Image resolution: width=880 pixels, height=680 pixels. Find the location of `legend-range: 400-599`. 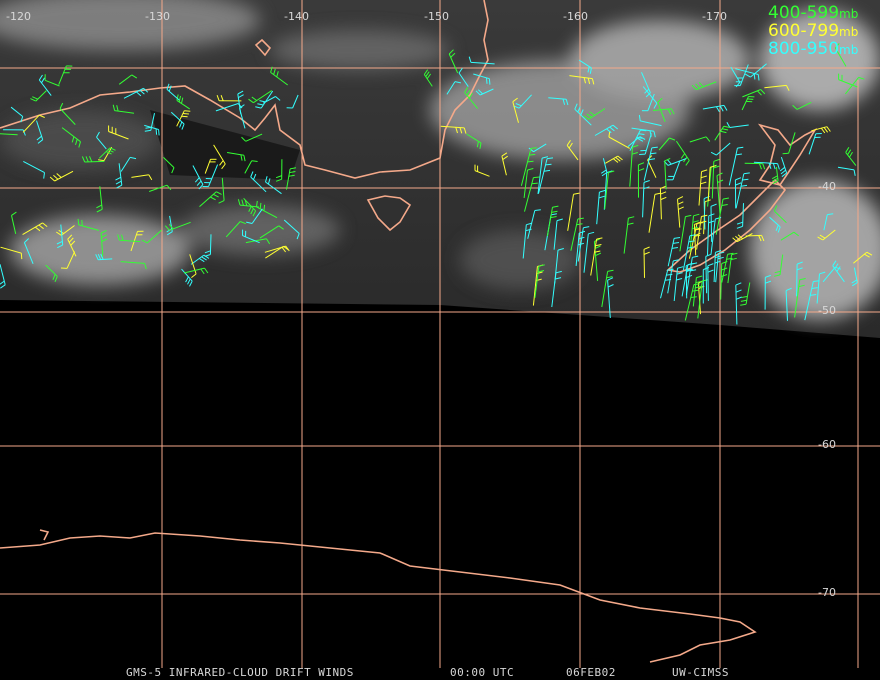

legend-range: 400-599 is located at coordinates (803, 13).